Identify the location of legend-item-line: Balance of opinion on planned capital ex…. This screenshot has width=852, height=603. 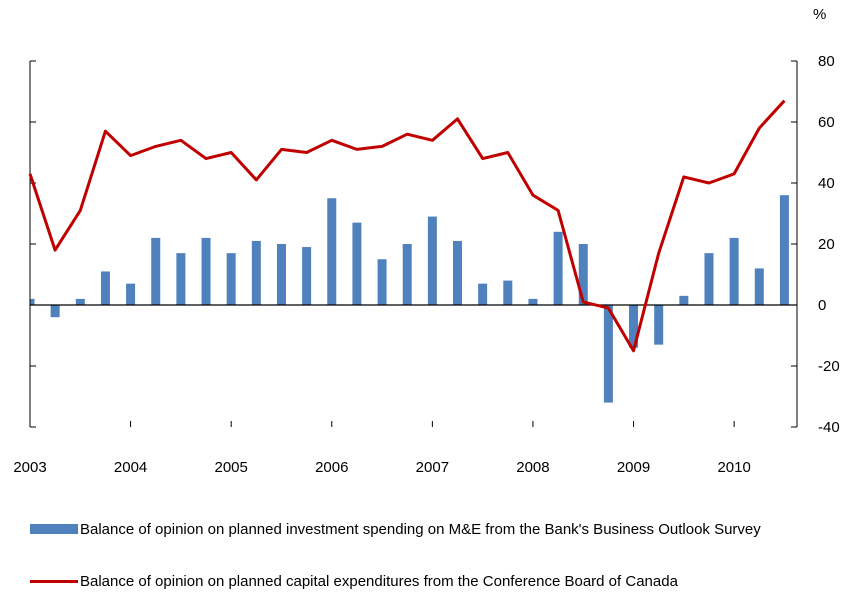
(425, 581).